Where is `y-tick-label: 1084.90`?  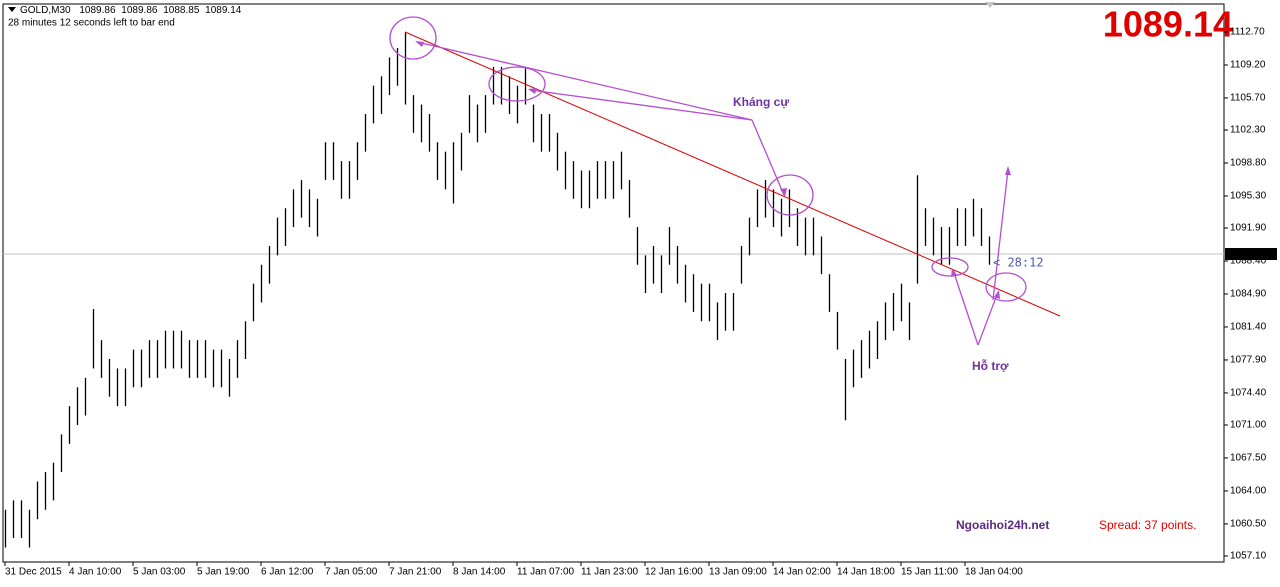
y-tick-label: 1084.90 is located at coordinates (1248, 294).